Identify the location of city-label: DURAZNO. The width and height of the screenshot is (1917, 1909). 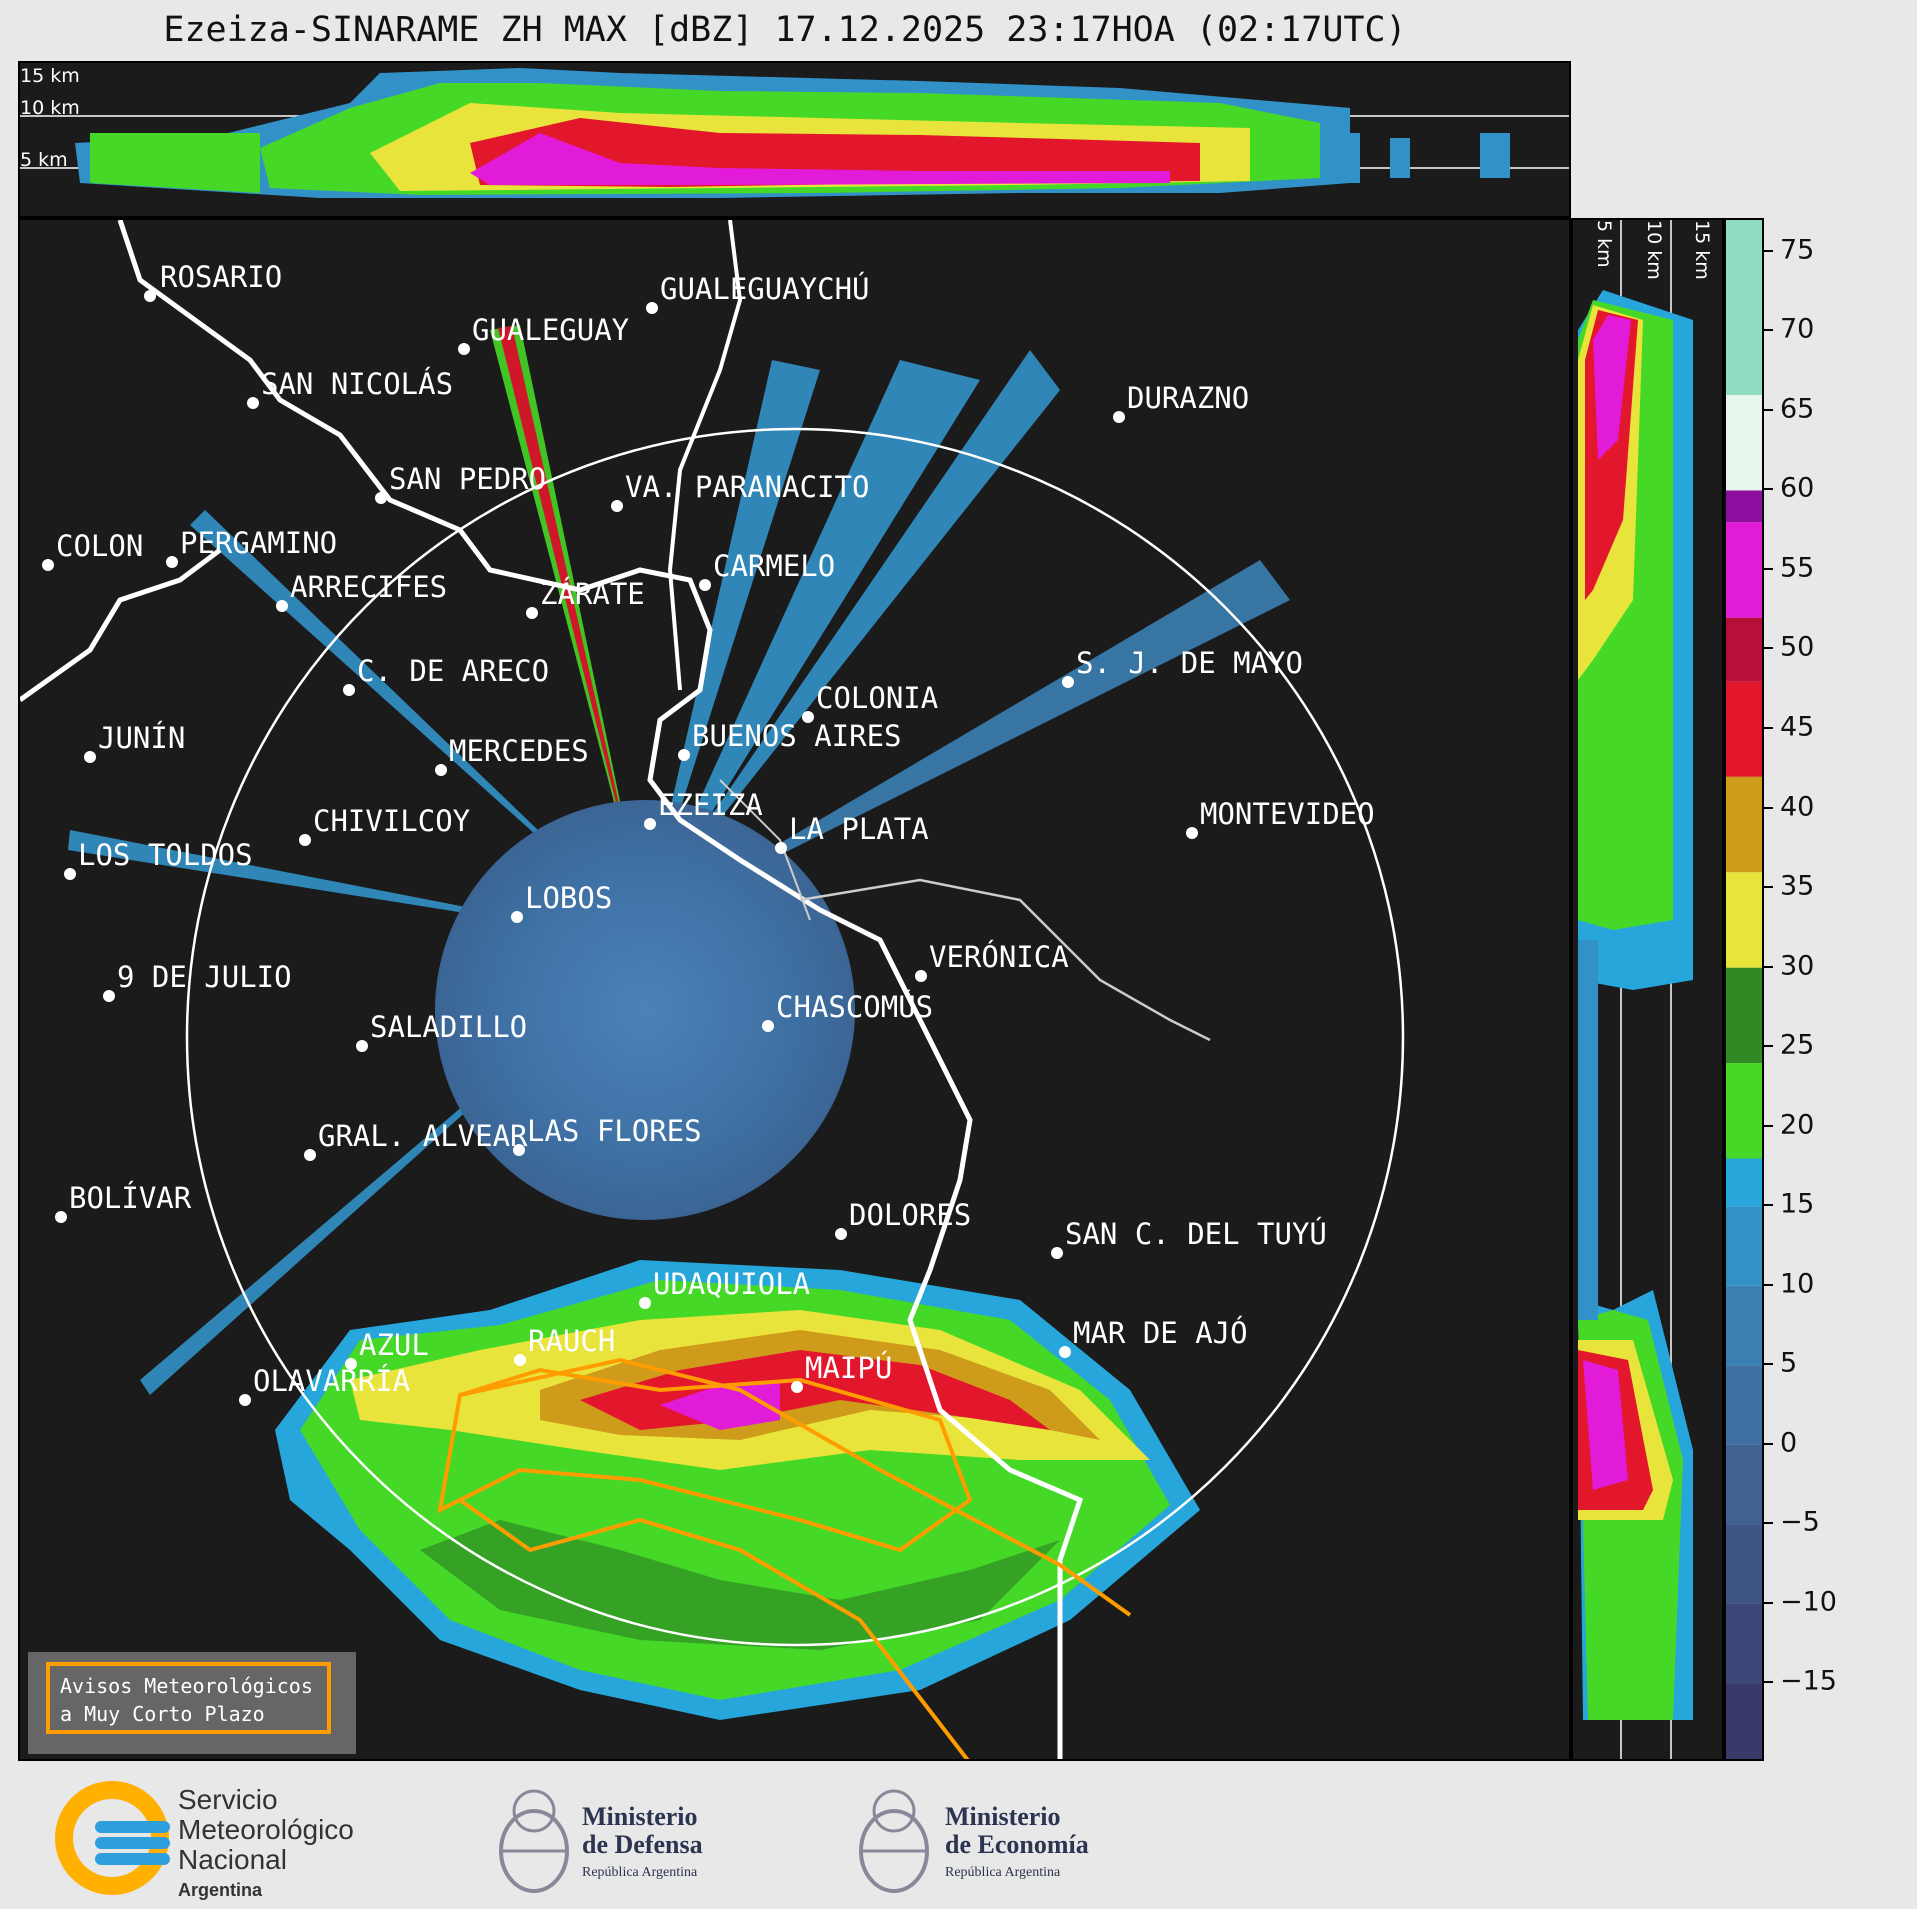
(1188, 398).